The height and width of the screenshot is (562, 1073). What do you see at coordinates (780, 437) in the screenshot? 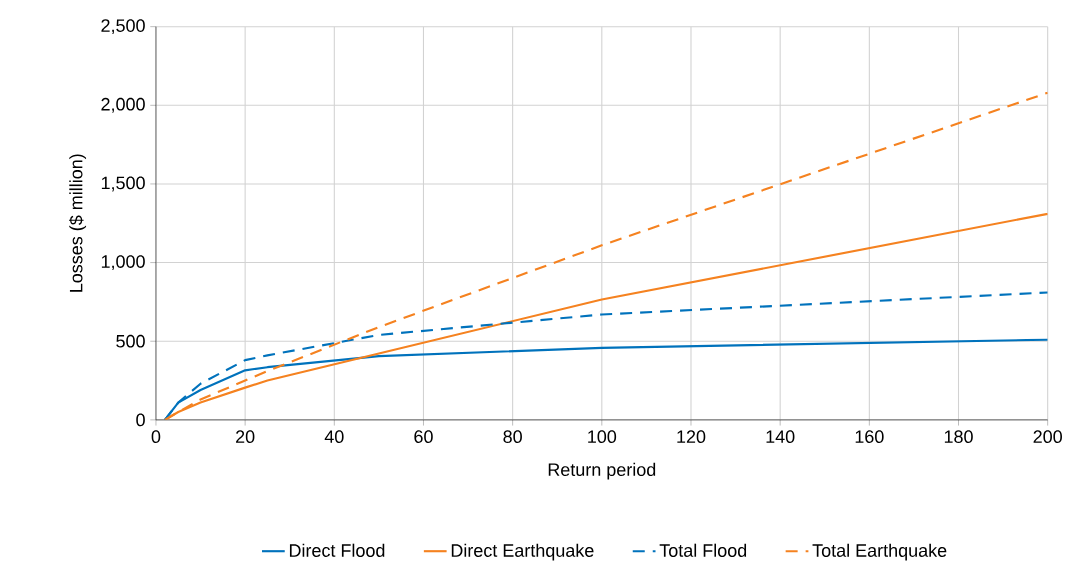
I see `x-tick-label: 140` at bounding box center [780, 437].